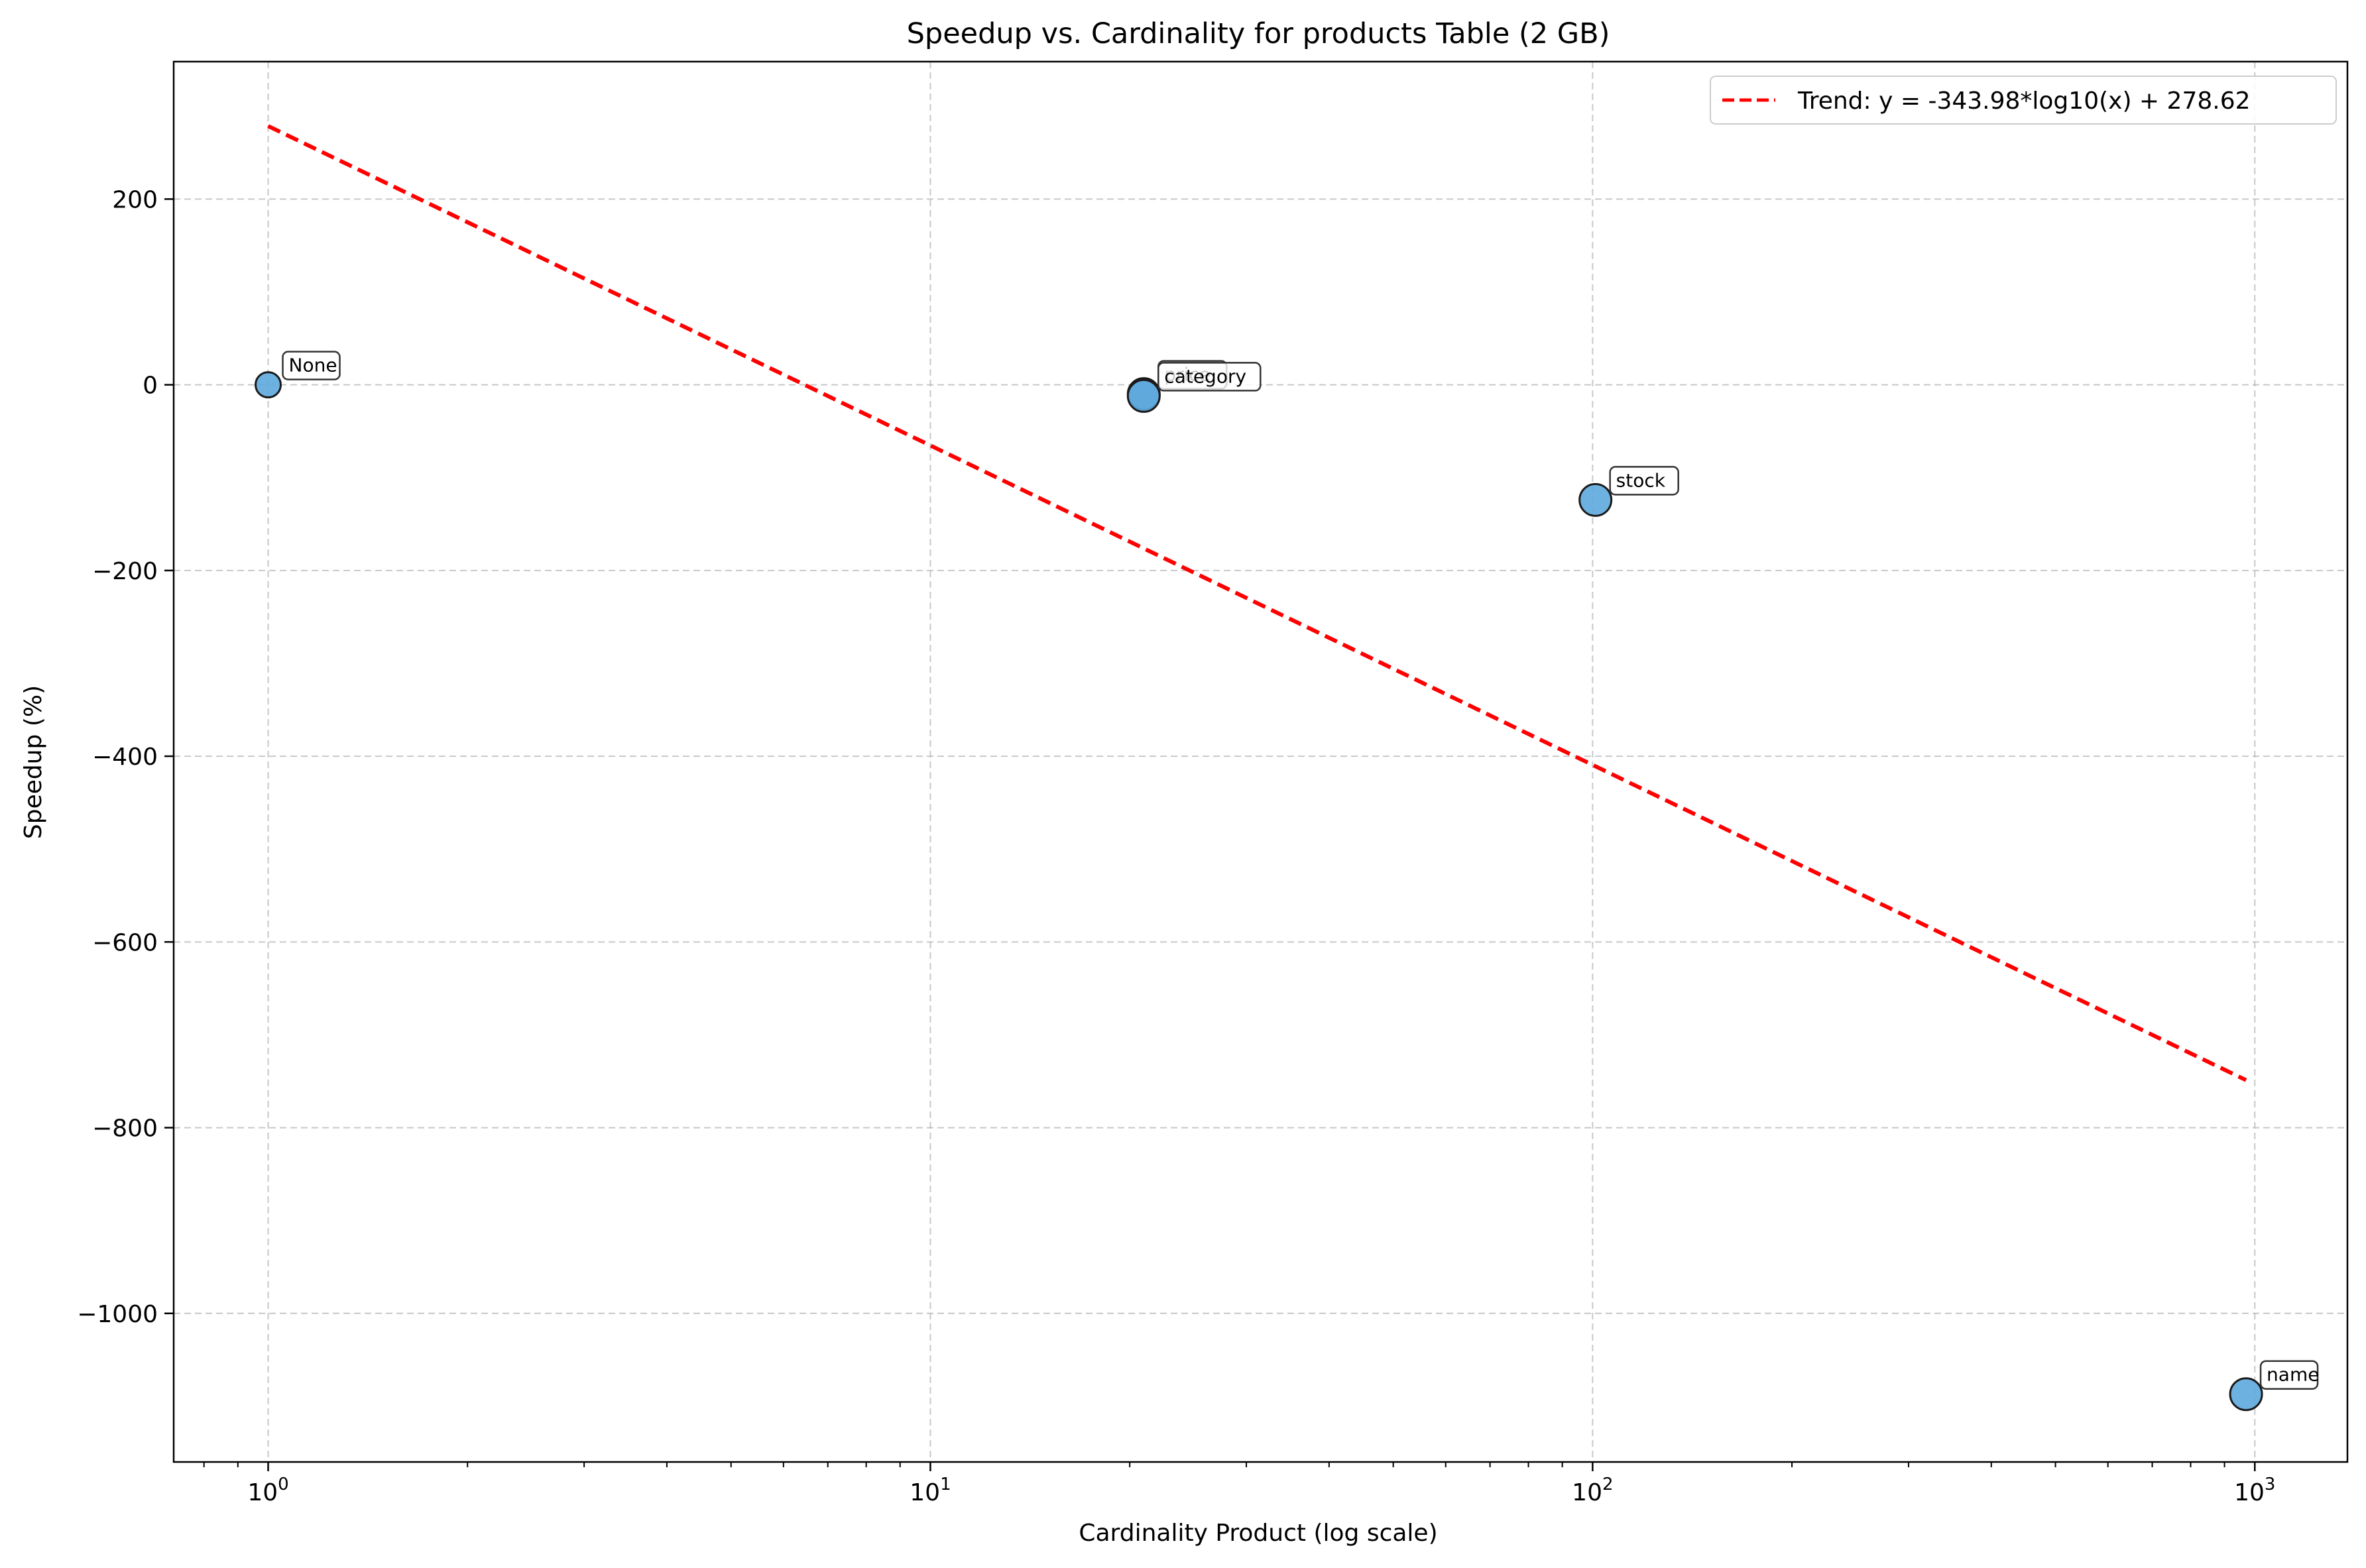  Describe the element at coordinates (118, 1314) in the screenshot. I see `y-tick-label: −1000` at that location.